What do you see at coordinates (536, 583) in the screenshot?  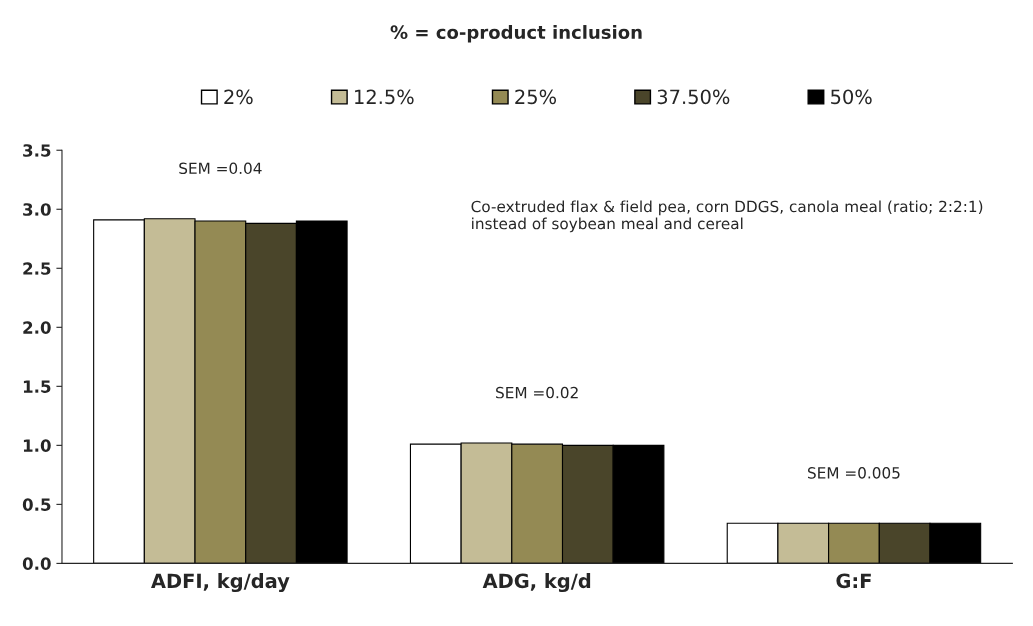 I see `x-tick-label: ADG, kg/d` at bounding box center [536, 583].